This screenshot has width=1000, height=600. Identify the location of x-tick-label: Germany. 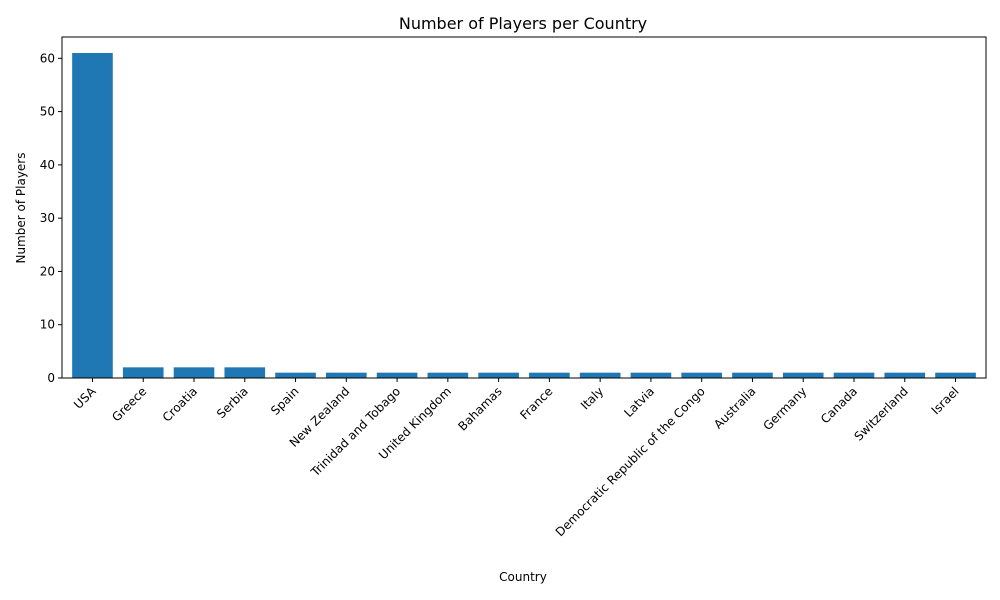
(784, 408).